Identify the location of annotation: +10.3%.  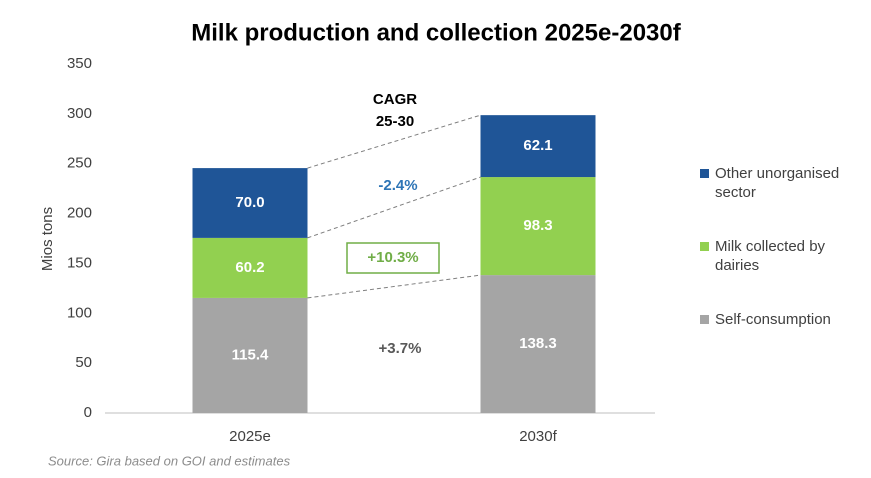
(392, 257).